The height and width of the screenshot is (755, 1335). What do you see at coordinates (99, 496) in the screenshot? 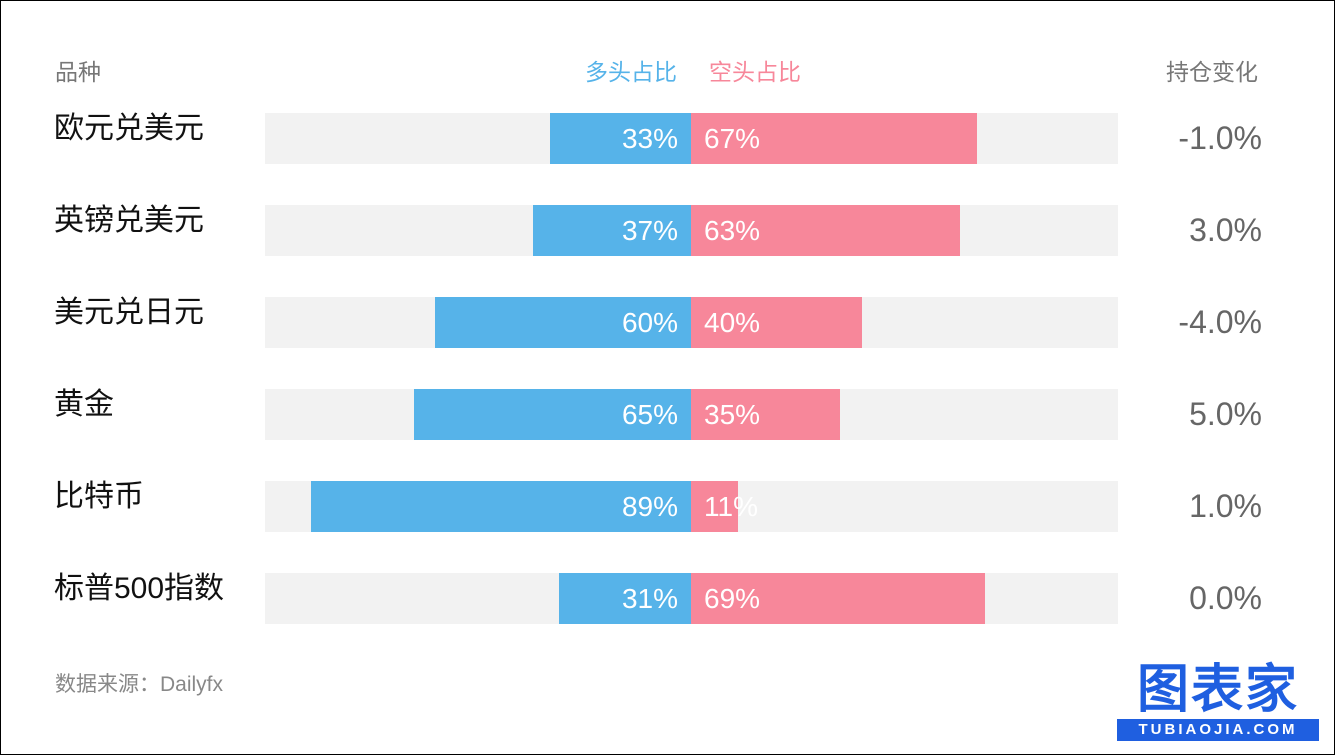
I see `category-label: 比特币` at bounding box center [99, 496].